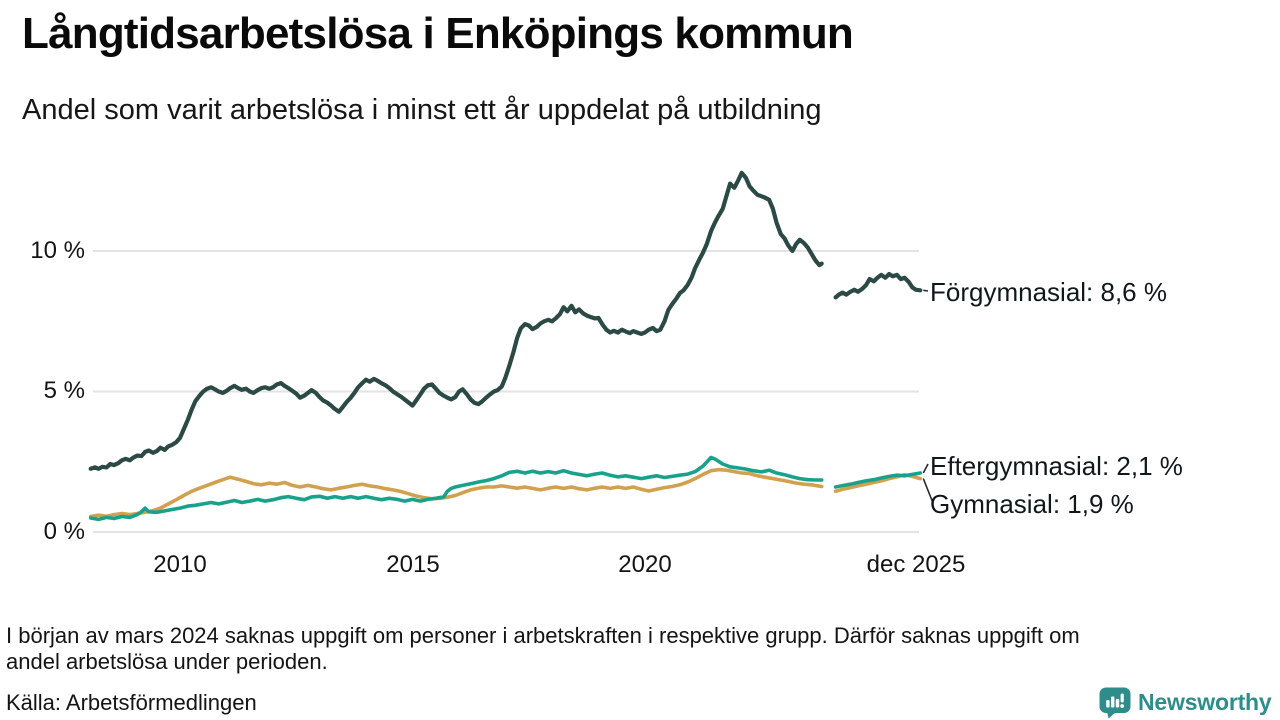 This screenshot has height=720, width=1280. What do you see at coordinates (925, 468) in the screenshot?
I see `label-connector-eftergymnasial` at bounding box center [925, 468].